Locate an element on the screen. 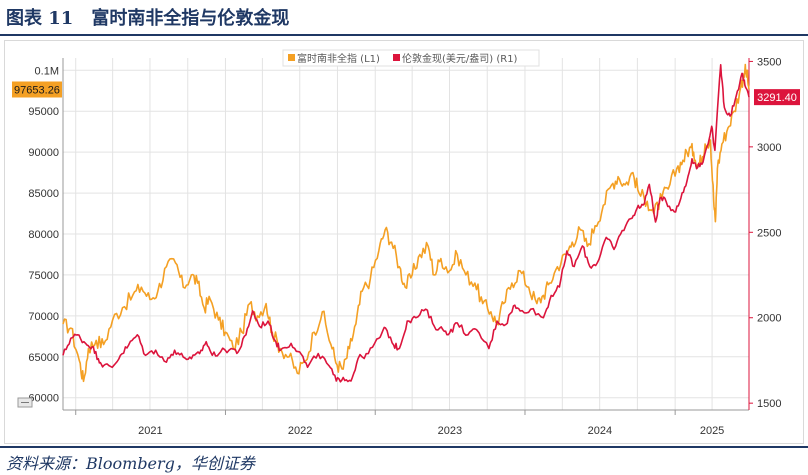  y-left-tick-label: 75000 is located at coordinates (43, 276).